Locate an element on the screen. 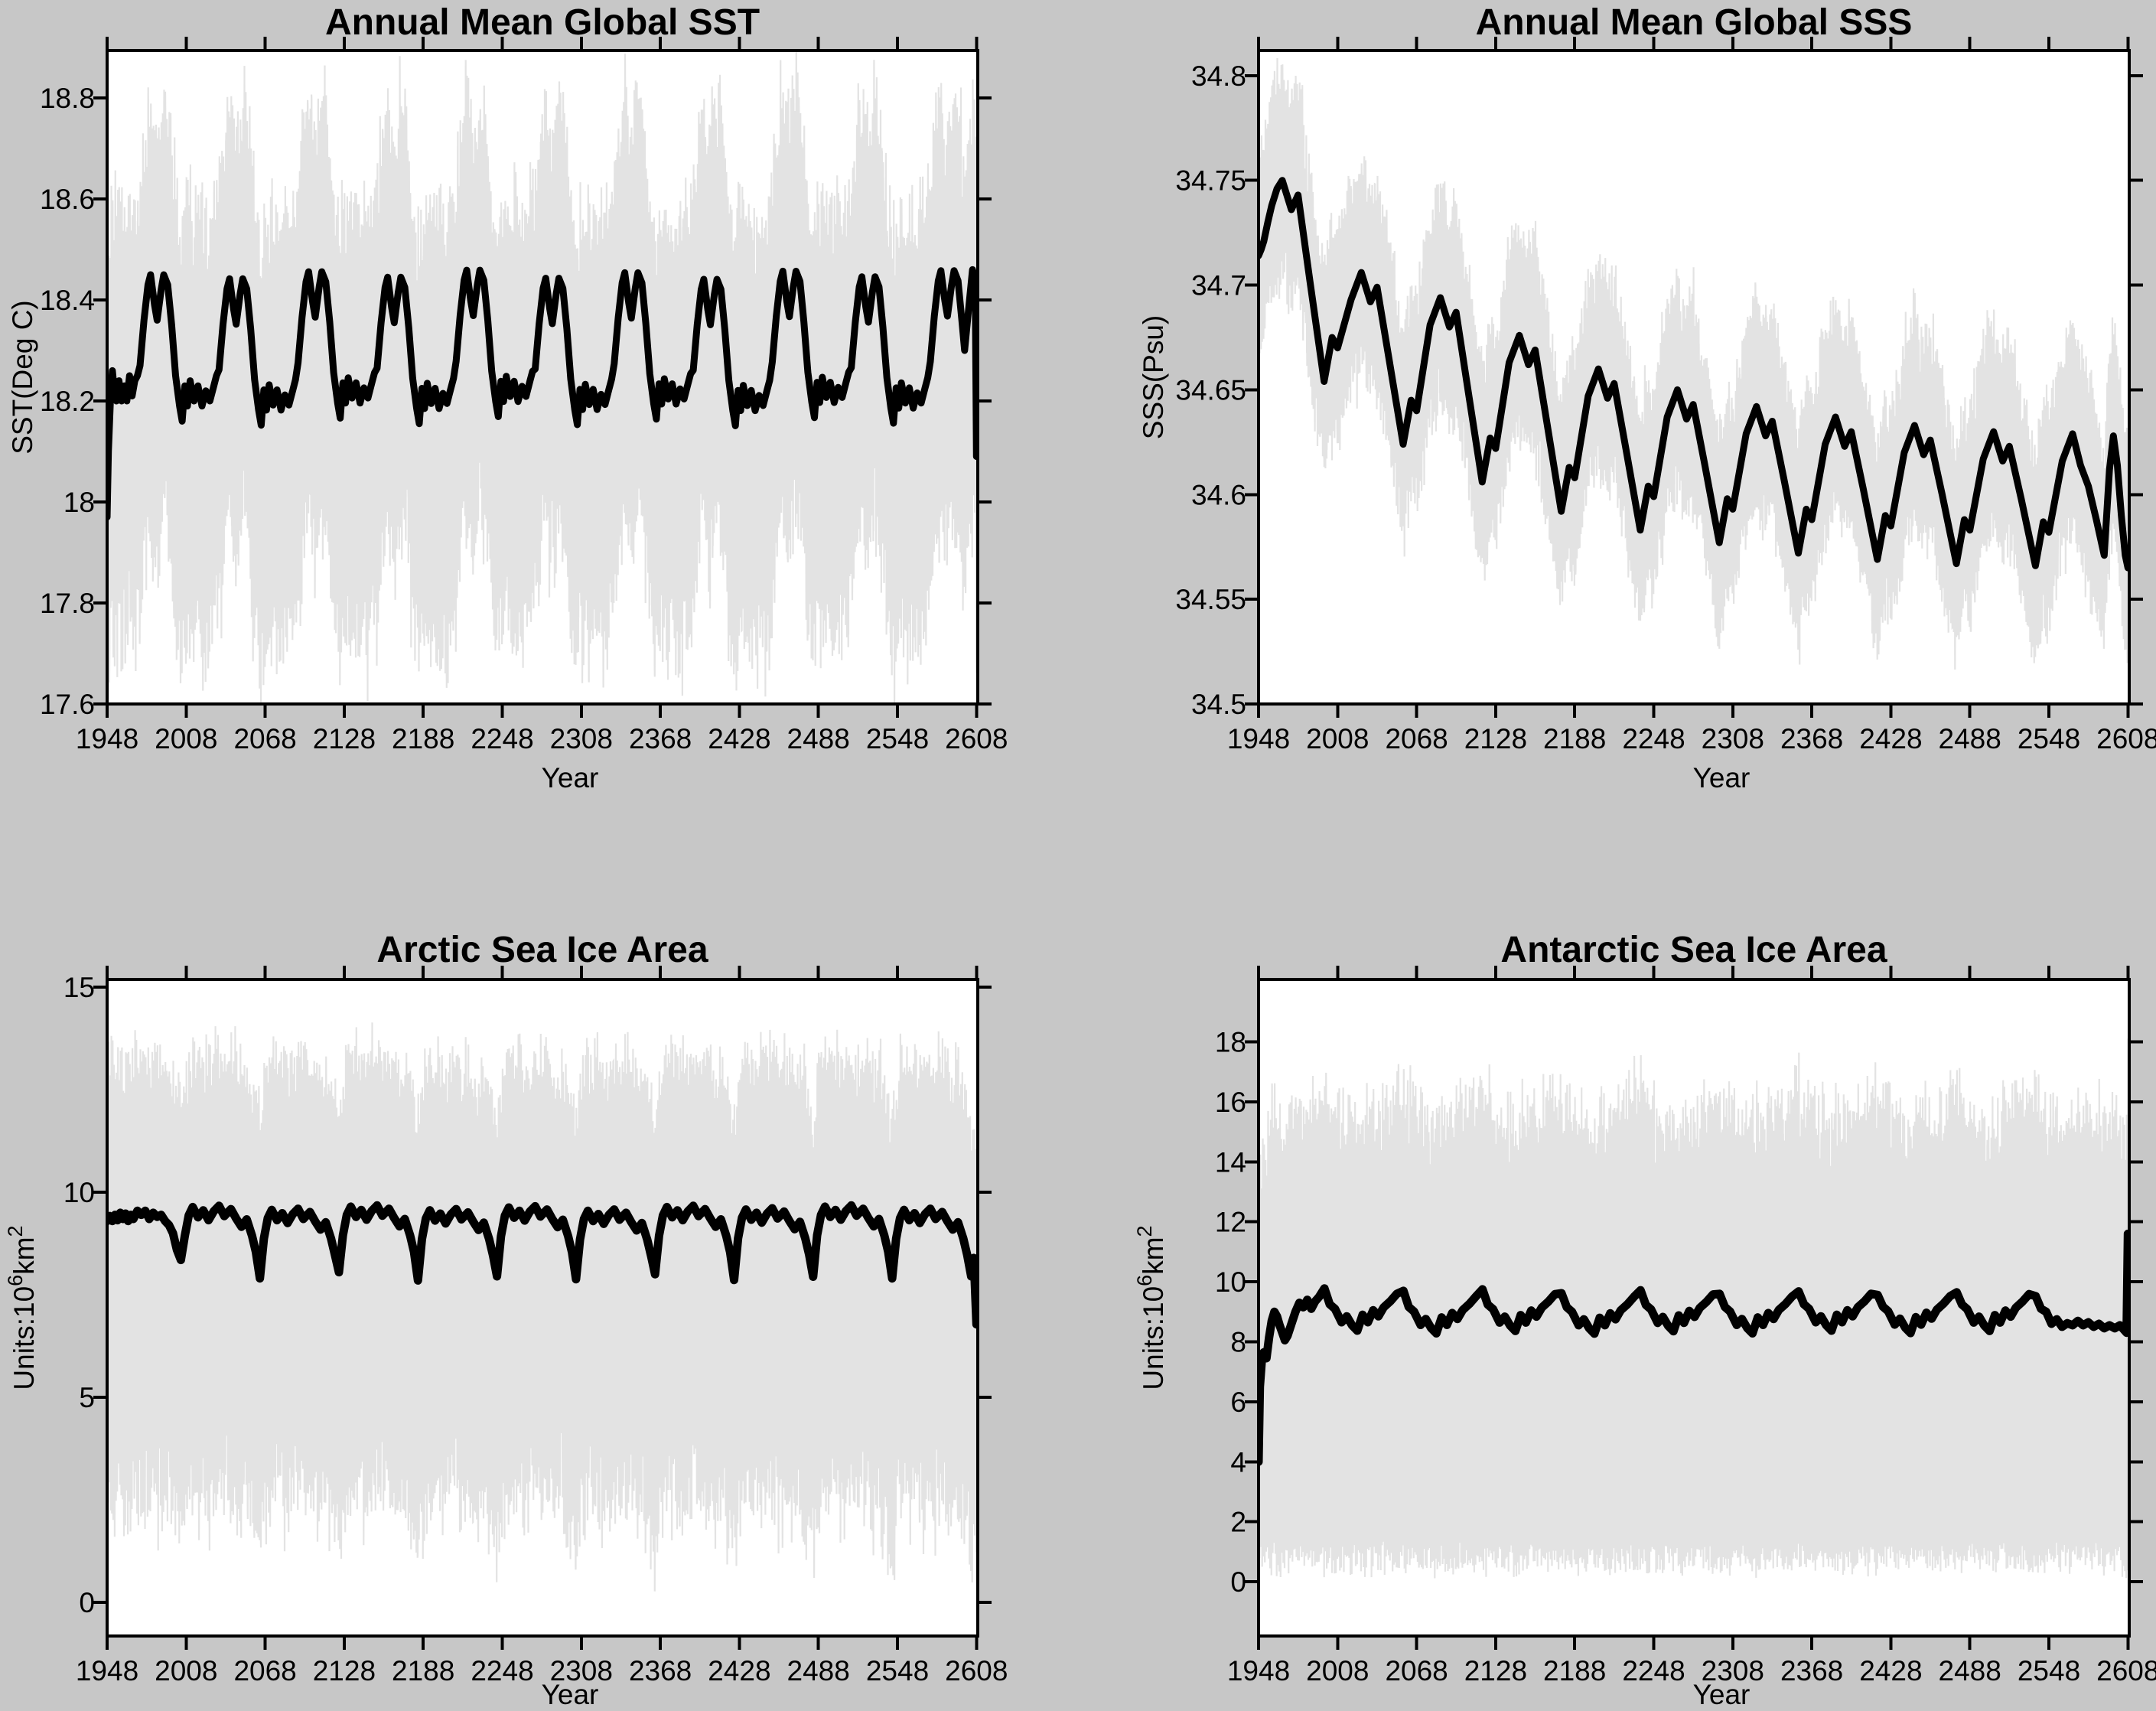 The width and height of the screenshot is (2156, 1711). y-tick-label: 4 is located at coordinates (1238, 1462).